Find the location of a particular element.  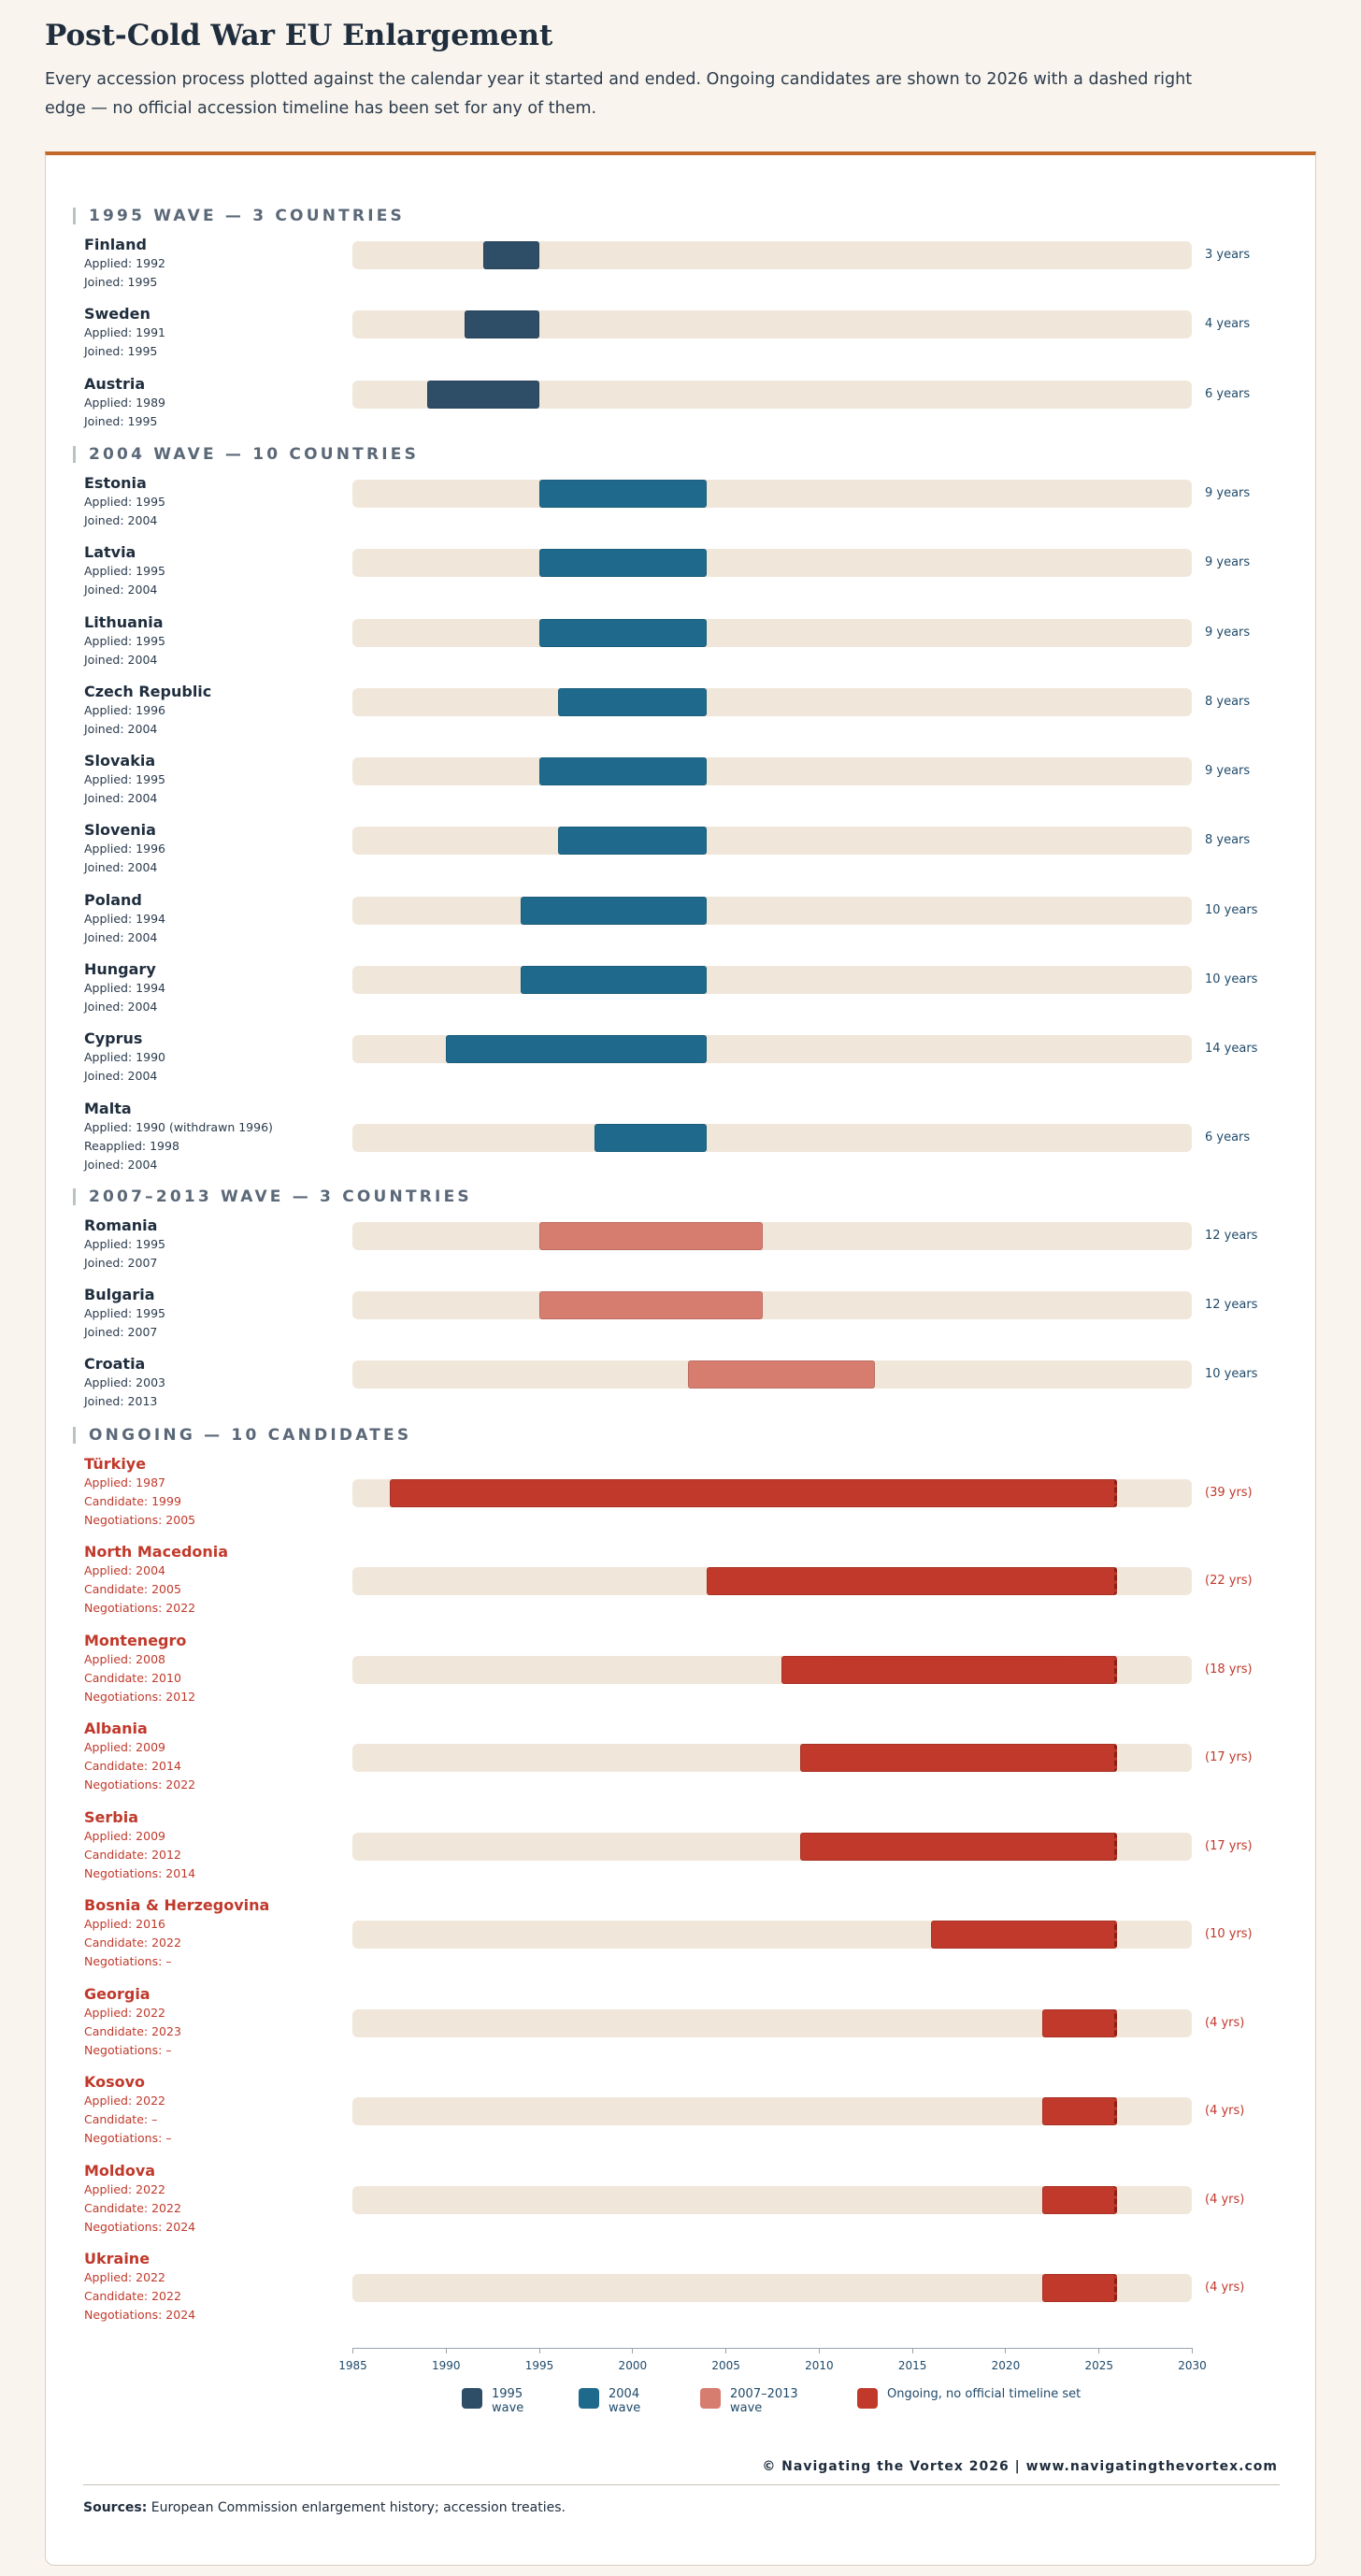

duration-label: 10 years is located at coordinates (1231, 910).